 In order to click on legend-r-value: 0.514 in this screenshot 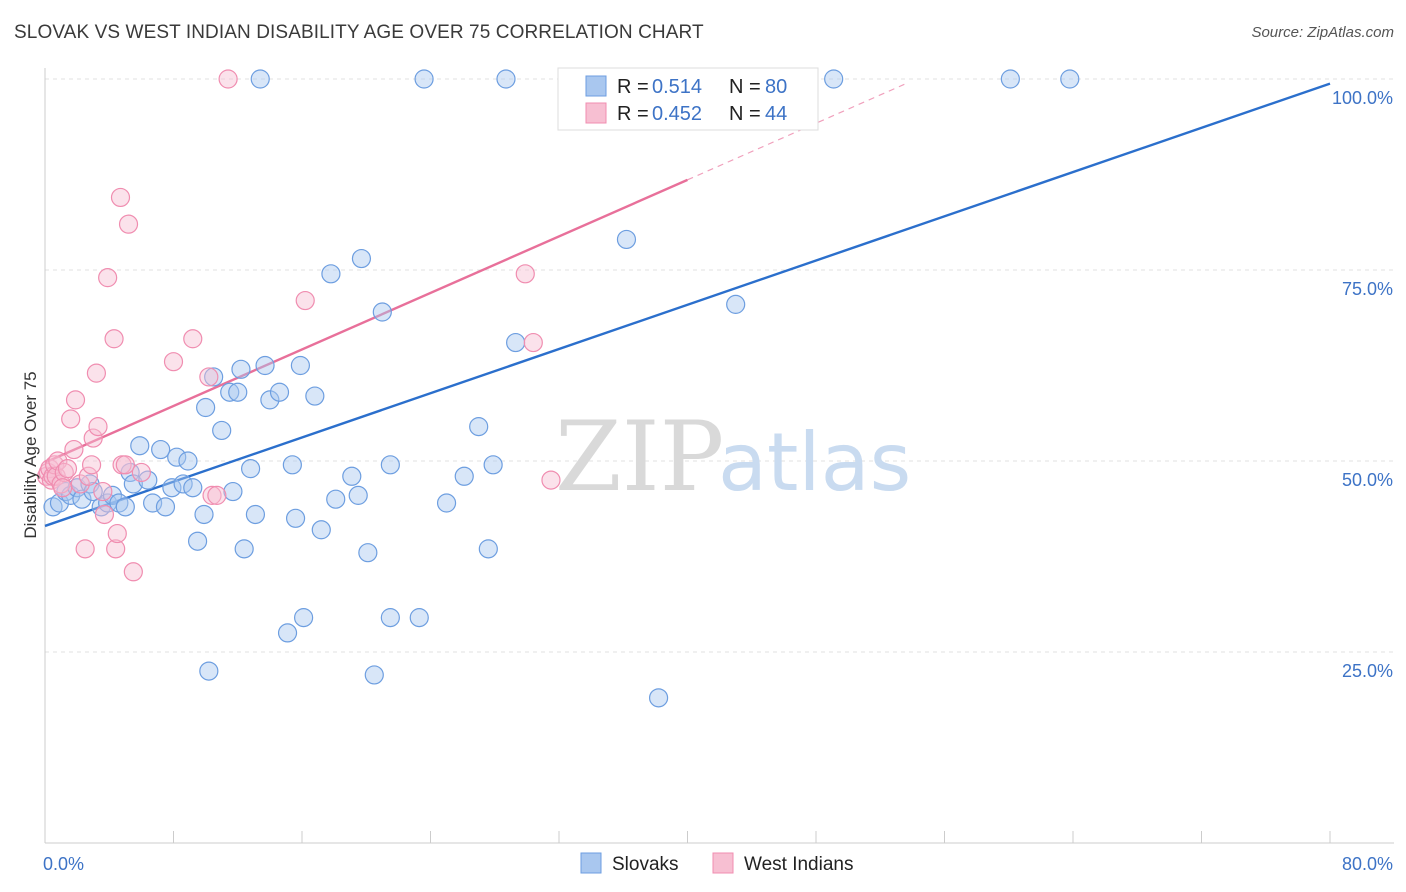, I will do `click(677, 87)`.